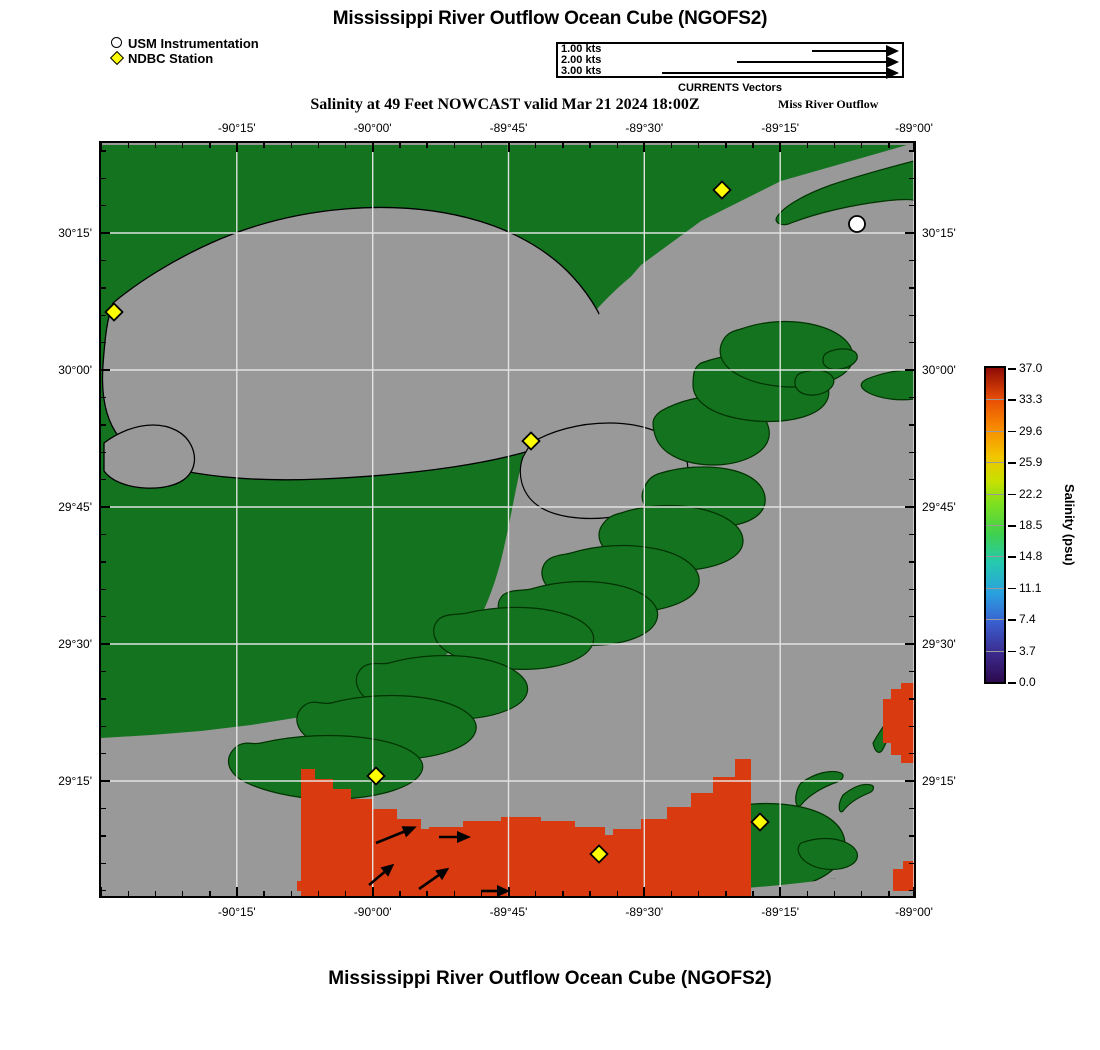 The image size is (1100, 1050). I want to click on usm-instrumentation-marker, so click(857, 224).